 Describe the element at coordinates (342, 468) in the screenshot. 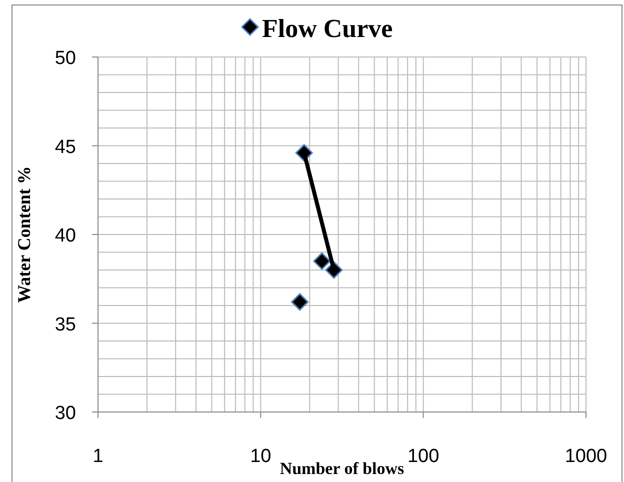

I see `x-axis-title: Number of blows` at that location.